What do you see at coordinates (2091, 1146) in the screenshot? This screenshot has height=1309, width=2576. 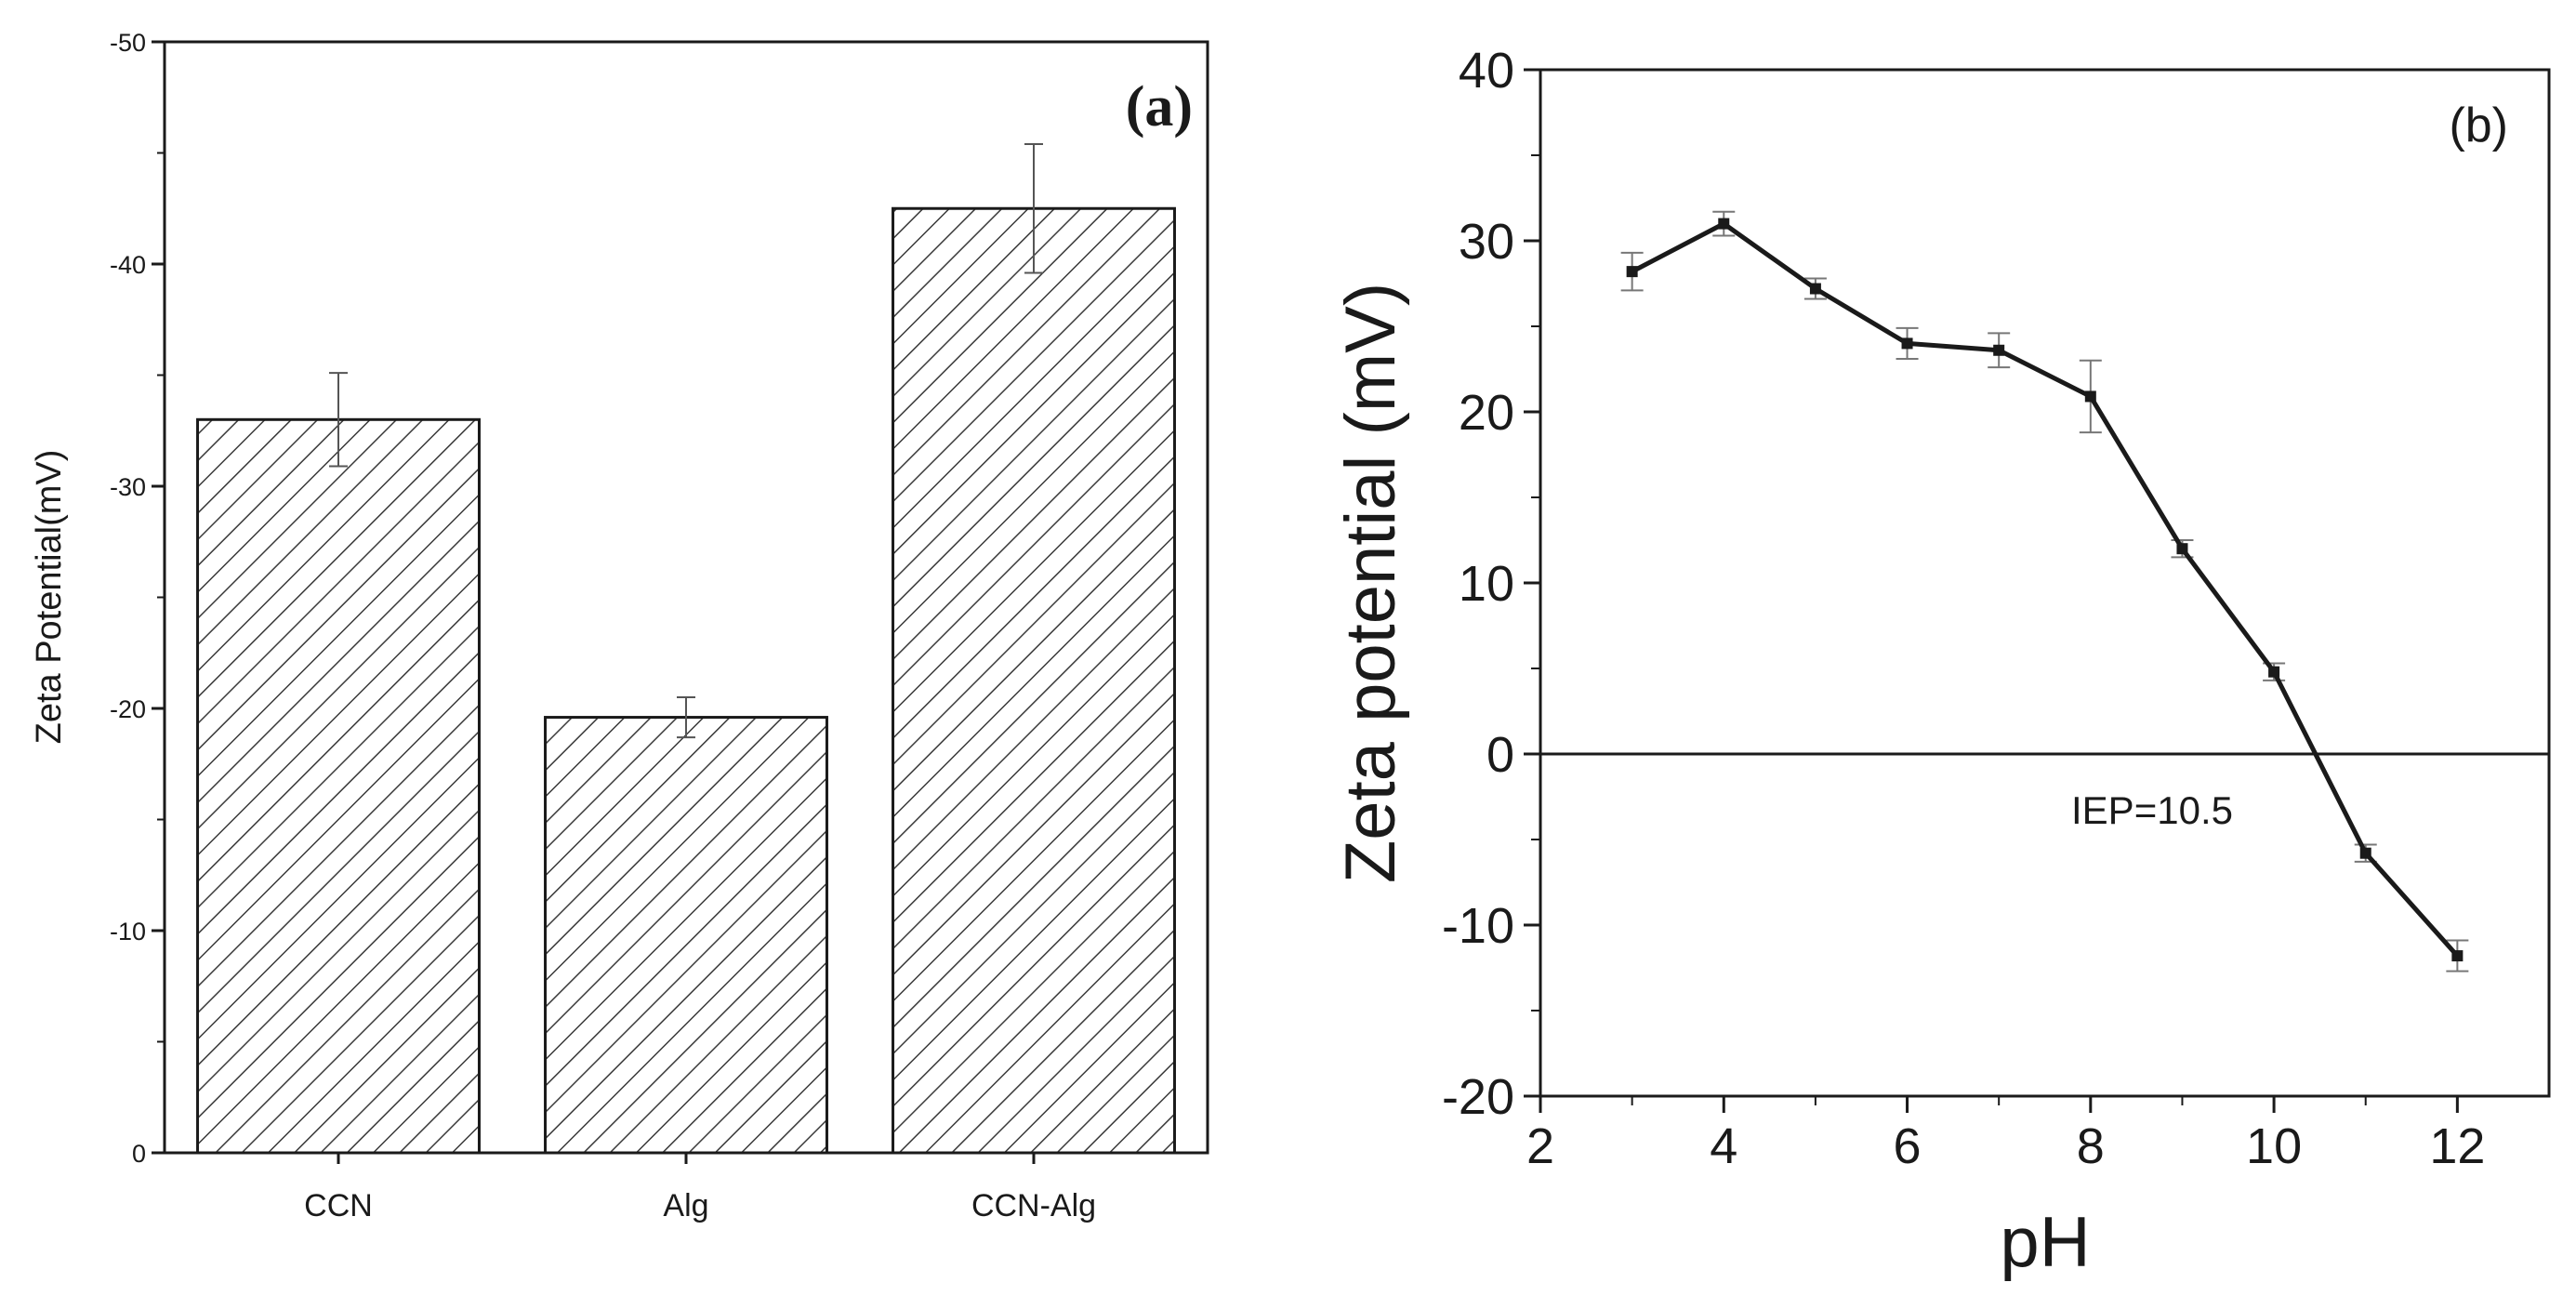 I see `x-tick-label-b: 8` at bounding box center [2091, 1146].